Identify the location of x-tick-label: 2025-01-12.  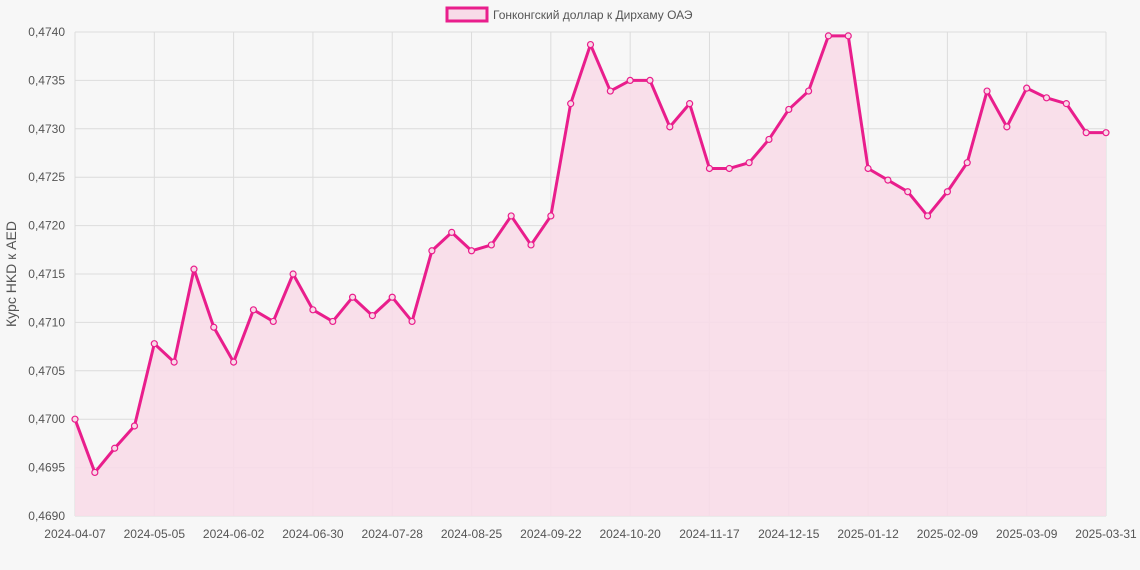
(868, 534).